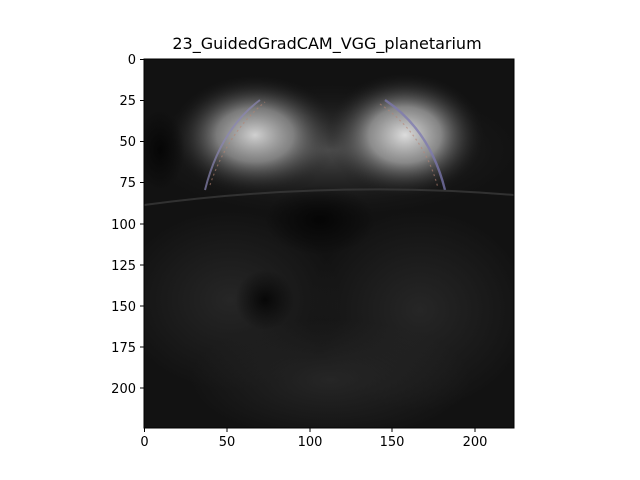  Describe the element at coordinates (310, 442) in the screenshot. I see `x-tick-label: 100` at that location.